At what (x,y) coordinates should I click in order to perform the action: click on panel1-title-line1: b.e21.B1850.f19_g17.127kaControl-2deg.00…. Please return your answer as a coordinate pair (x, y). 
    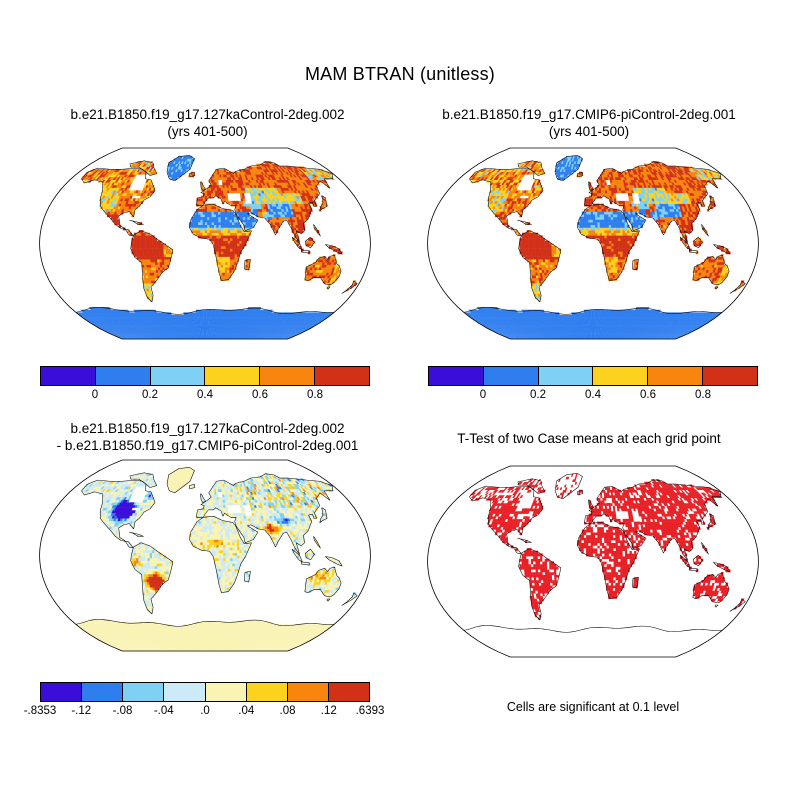
    Looking at the image, I should click on (207, 114).